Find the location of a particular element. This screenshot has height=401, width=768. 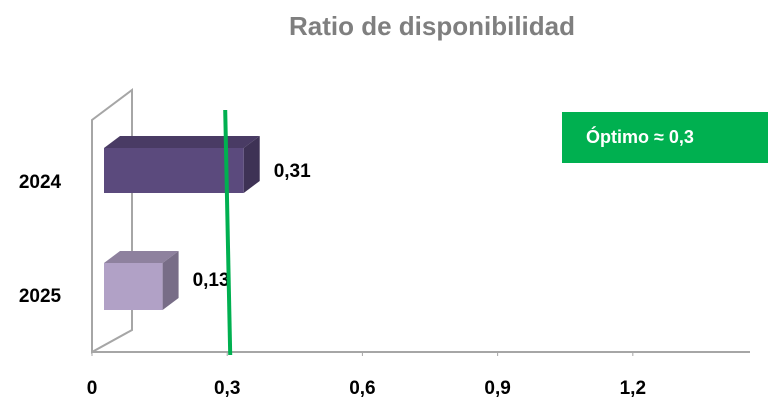

x-tick-label: 0,3 is located at coordinates (227, 388).